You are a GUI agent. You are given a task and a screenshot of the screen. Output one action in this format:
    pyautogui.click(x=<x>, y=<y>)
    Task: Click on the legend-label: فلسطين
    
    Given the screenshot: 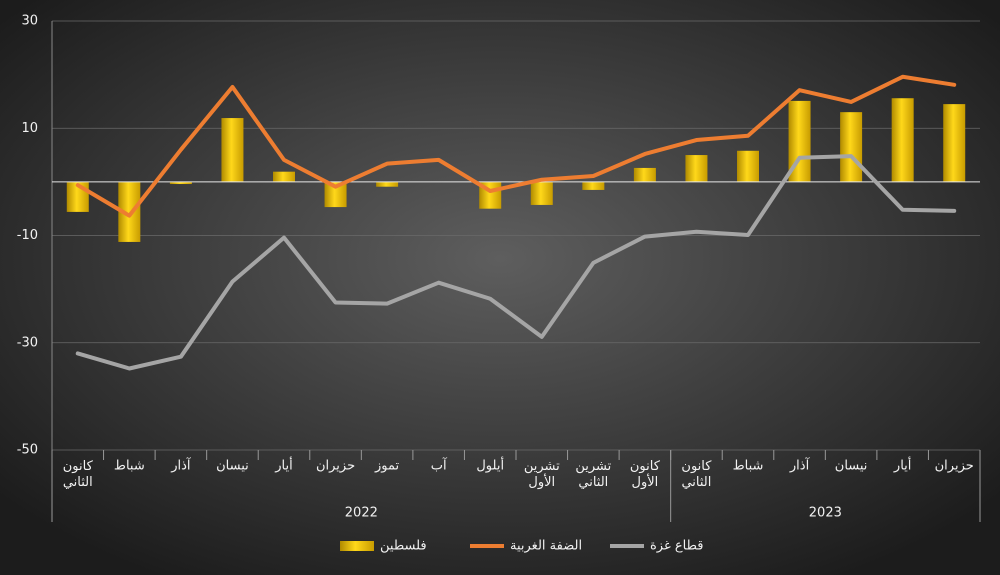 What is the action you would take?
    pyautogui.click(x=403, y=546)
    